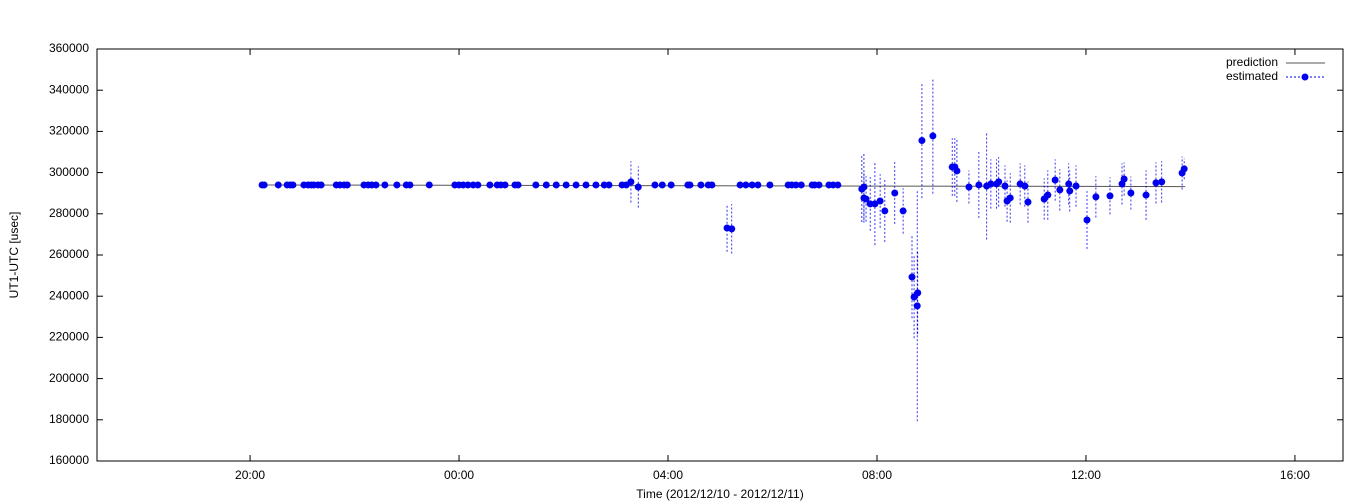 The image size is (1368, 504). I want to click on y-tick-label: 320000, so click(69, 131).